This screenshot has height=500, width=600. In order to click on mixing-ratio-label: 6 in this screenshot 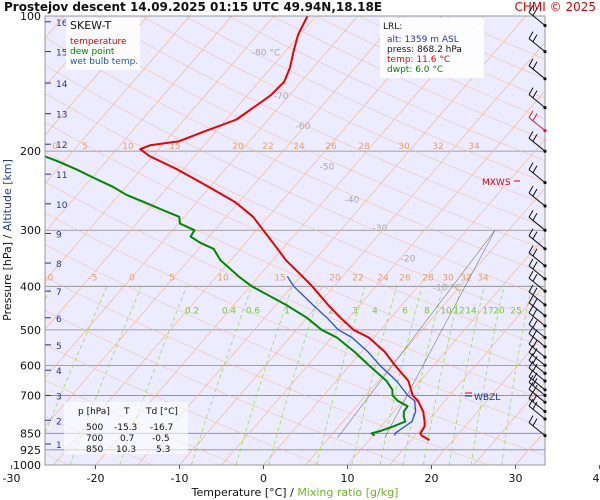, I will do `click(405, 311)`.